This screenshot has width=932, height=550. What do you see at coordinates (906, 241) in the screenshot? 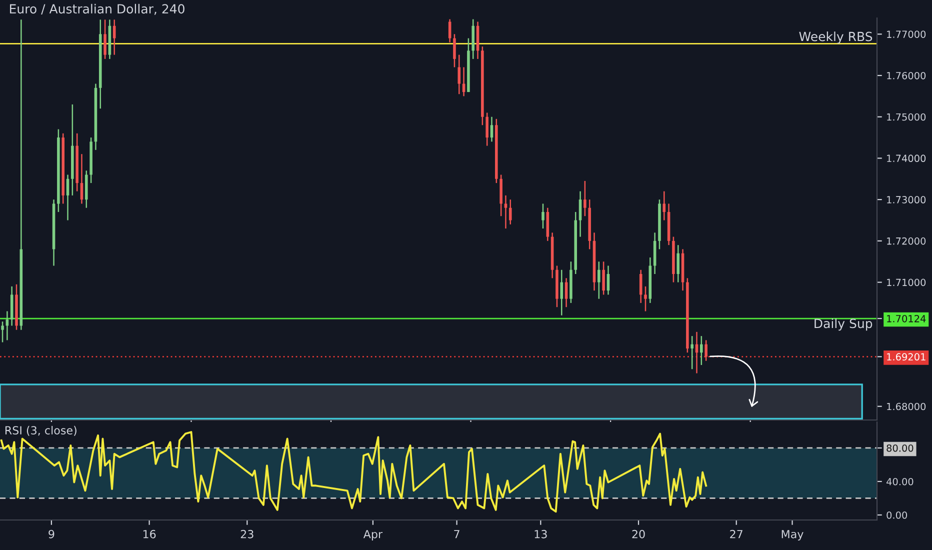
I see `y-tick-label: 1.72000` at bounding box center [906, 241].